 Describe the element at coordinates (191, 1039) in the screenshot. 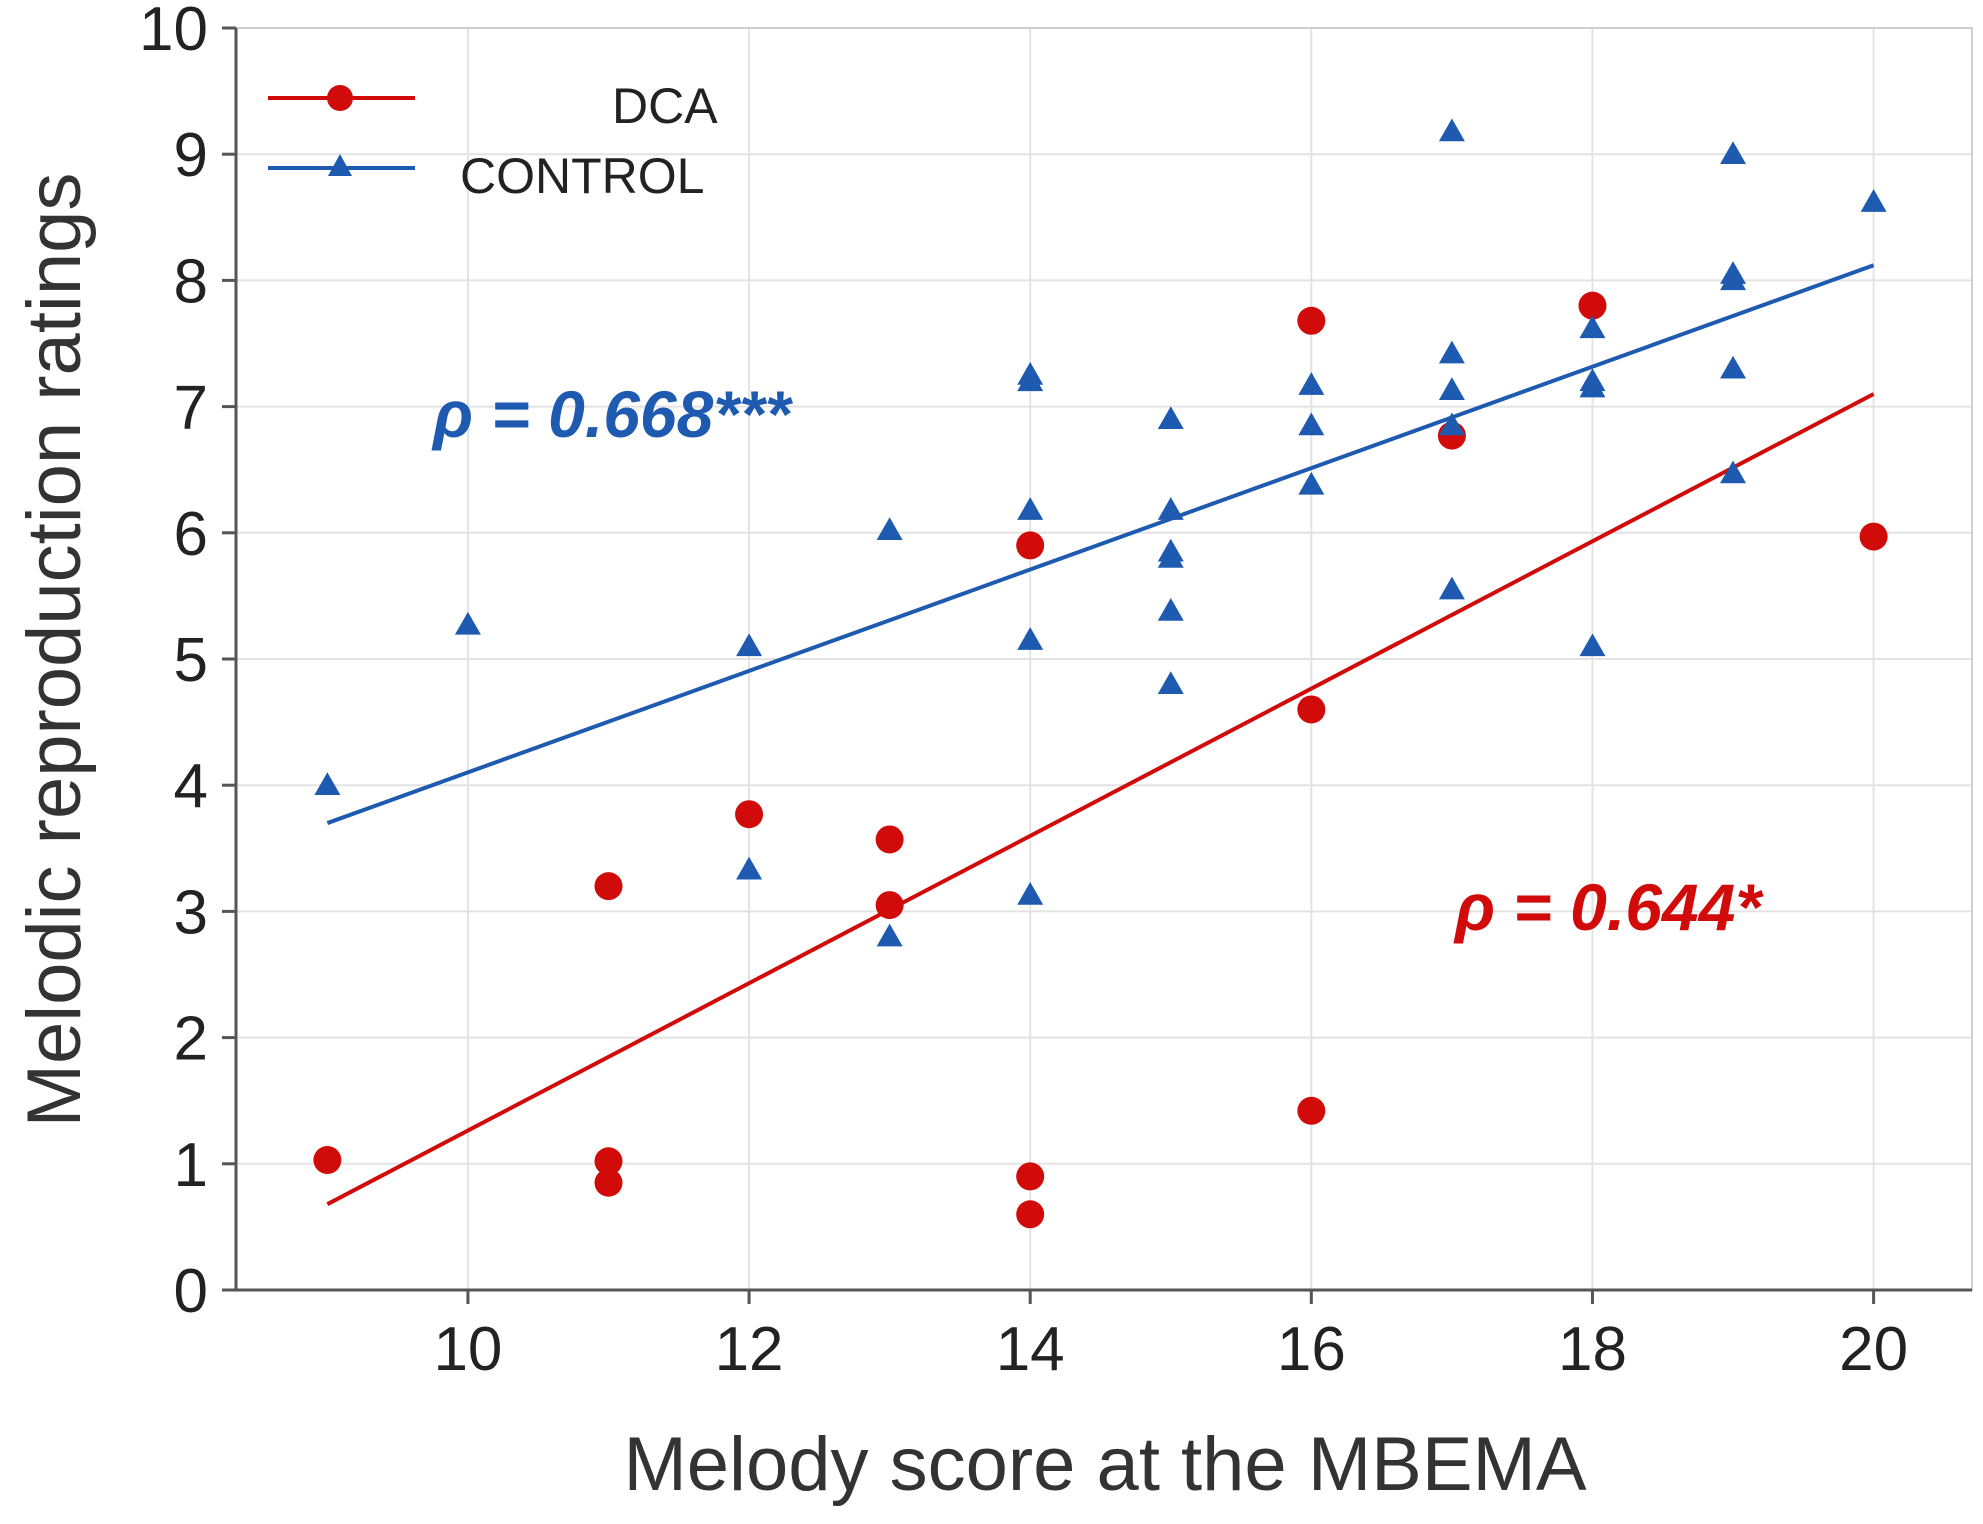

I see `y-tick-label-2: 2` at that location.